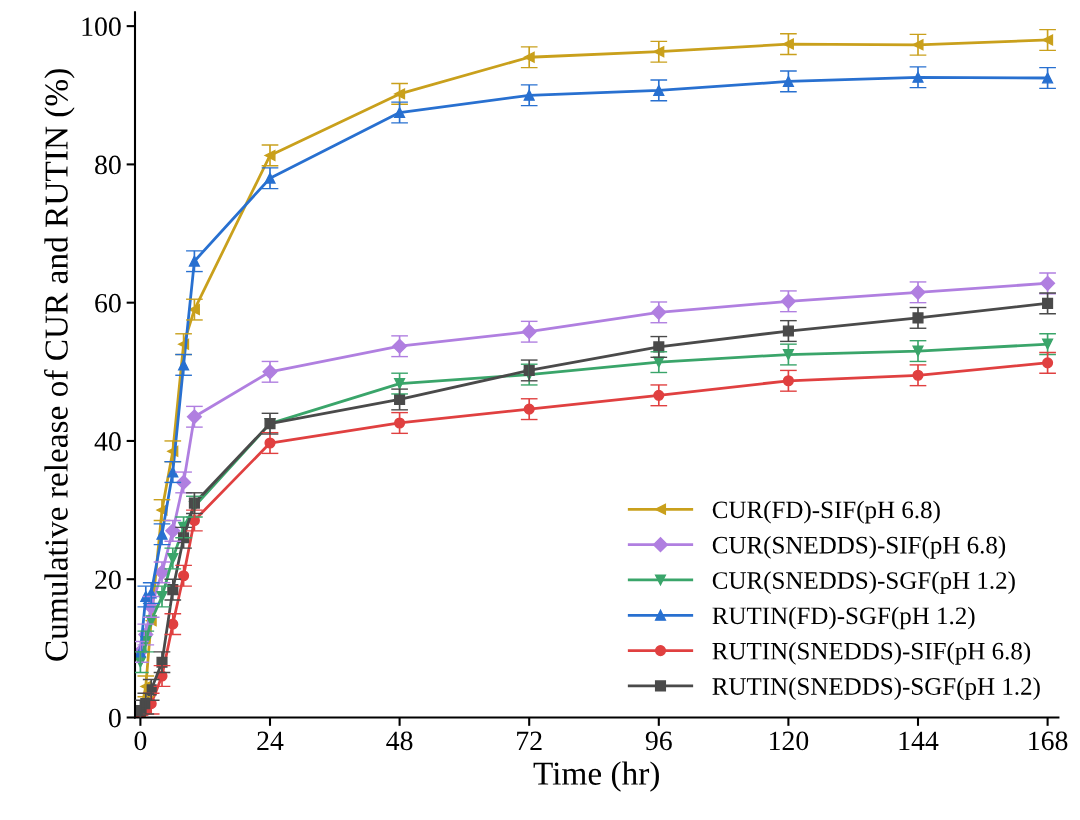  Describe the element at coordinates (108, 580) in the screenshot. I see `y-tick-label: 20` at that location.